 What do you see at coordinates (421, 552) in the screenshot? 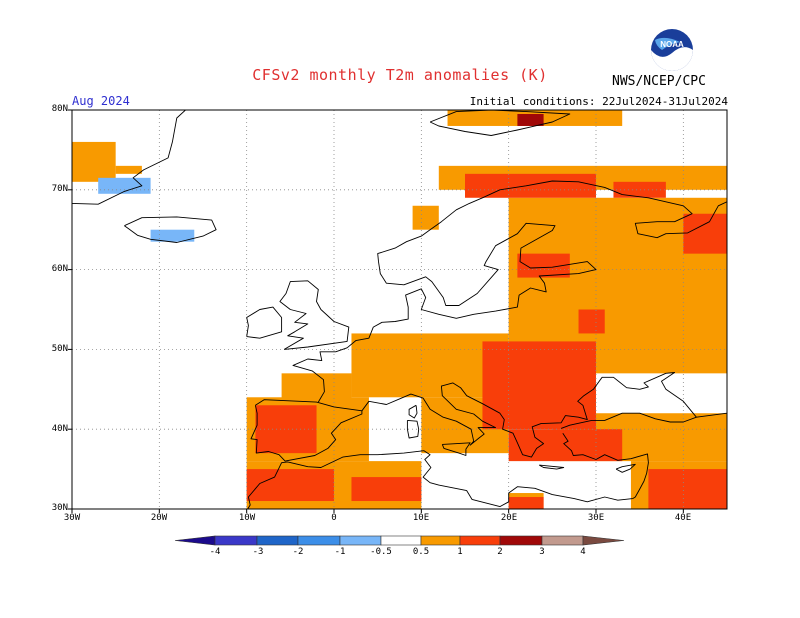
I see `colorbar-label-p05: 0.5` at bounding box center [421, 552].